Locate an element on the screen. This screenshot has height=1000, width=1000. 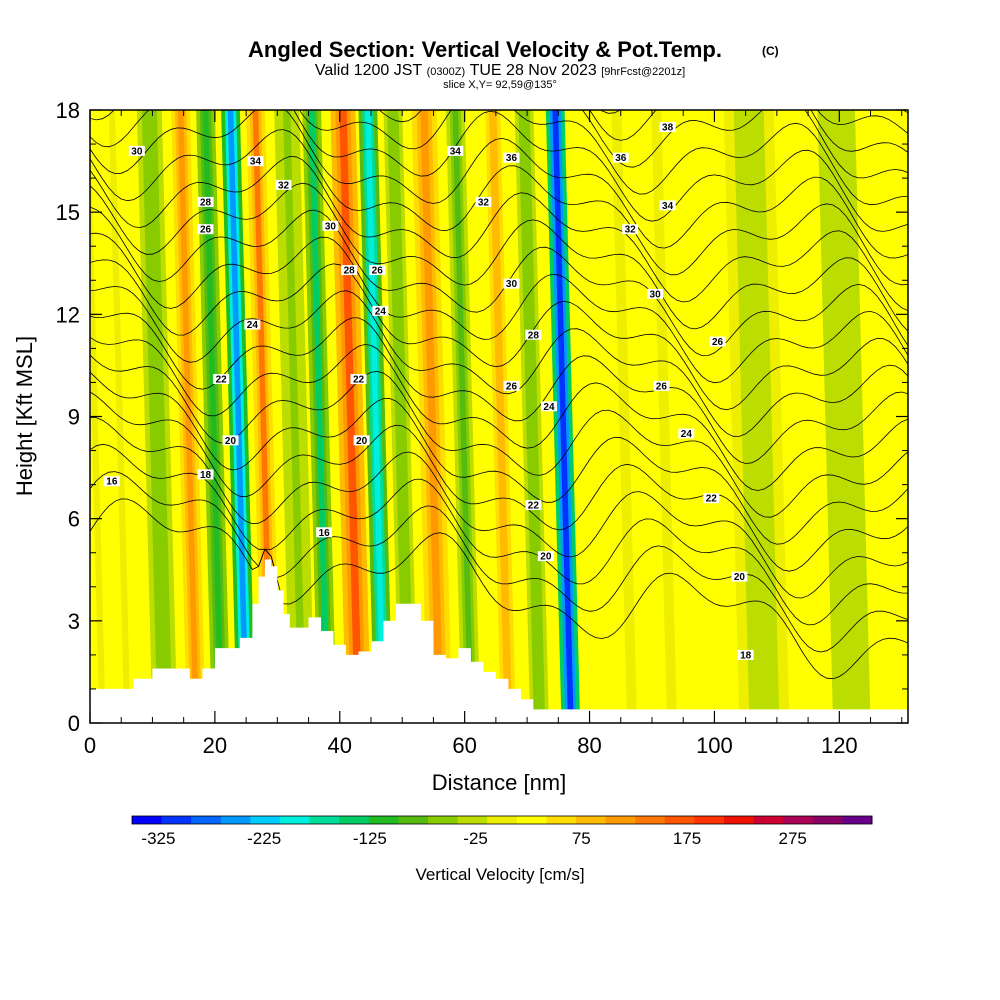
colorbar-tick-label: 275 is located at coordinates (793, 838).